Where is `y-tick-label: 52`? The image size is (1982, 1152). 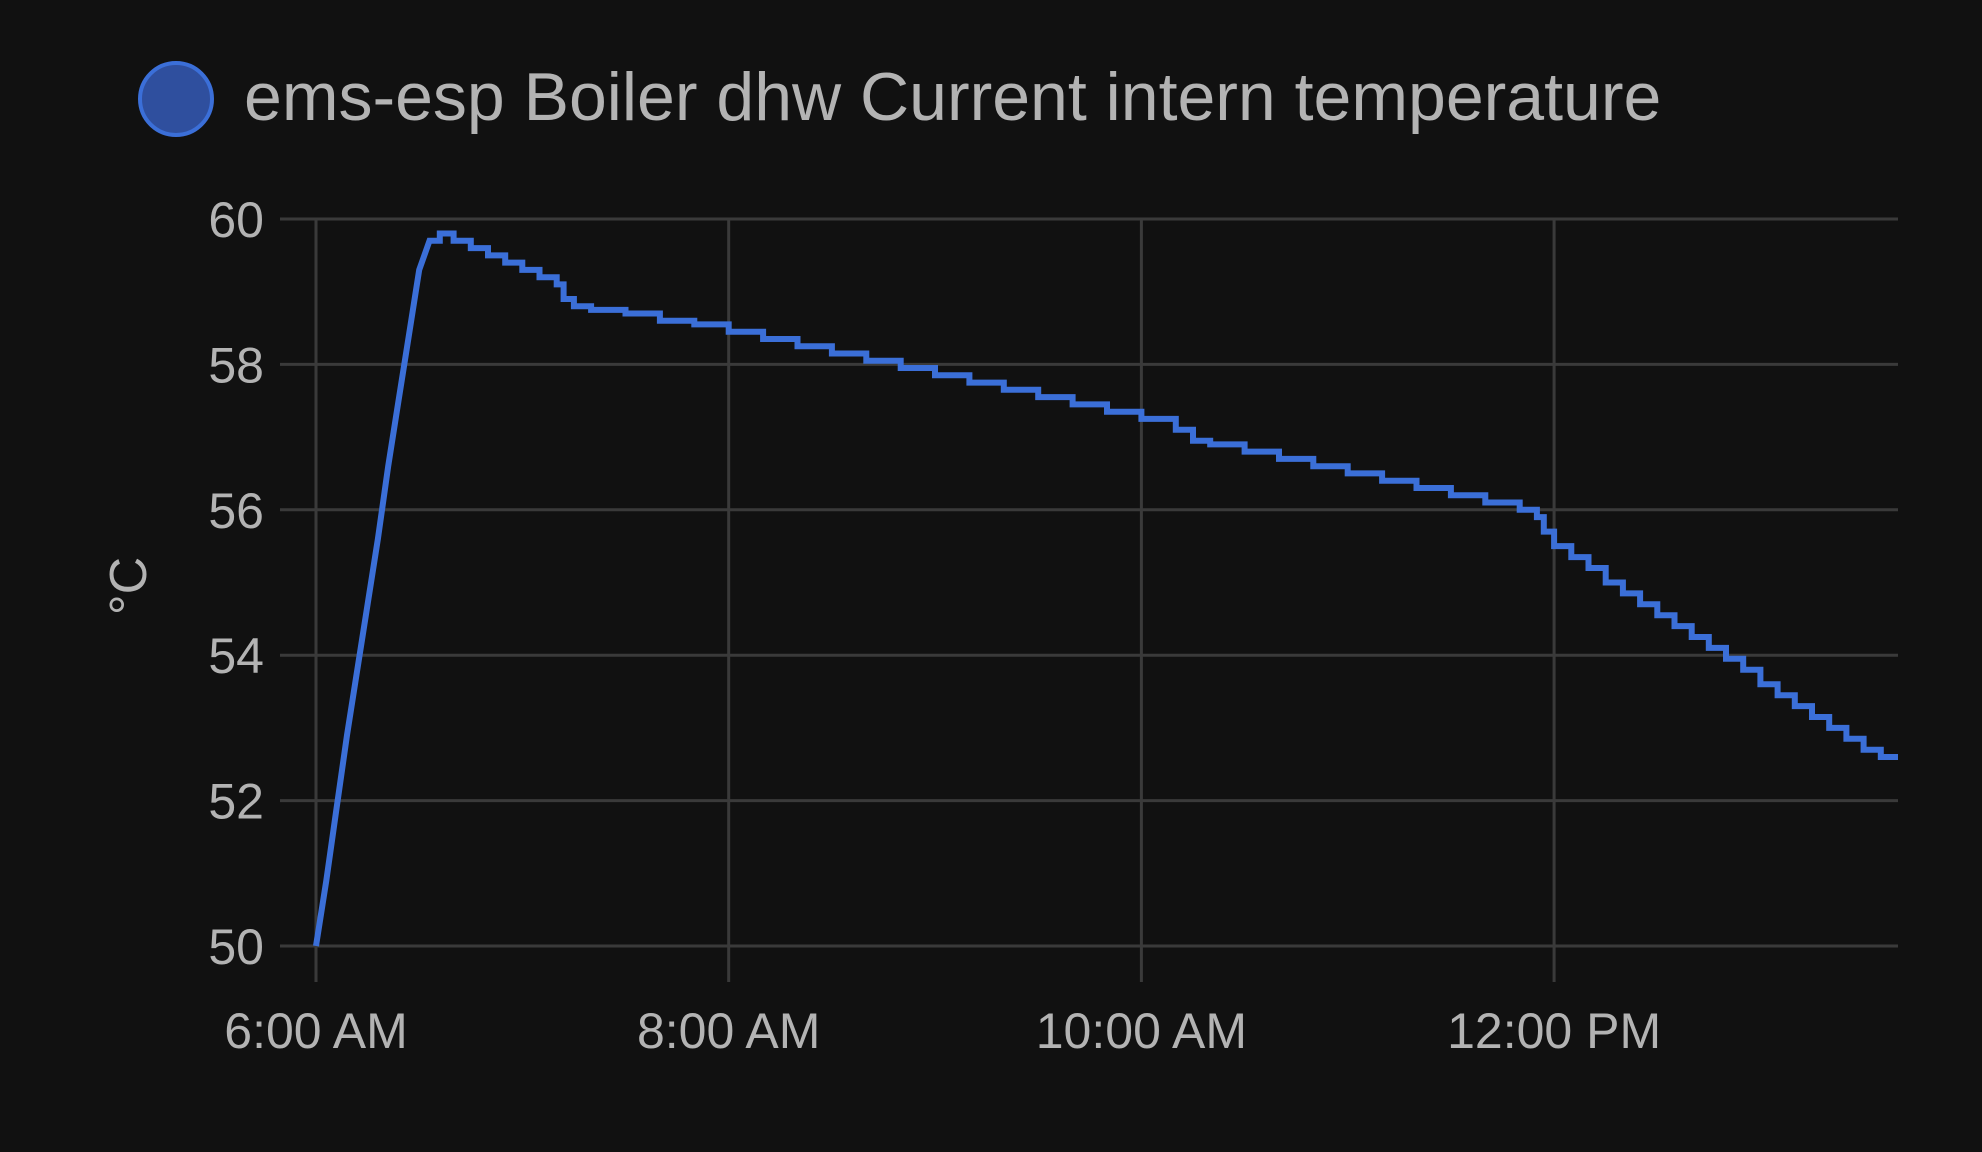 y-tick-label: 52 is located at coordinates (236, 802).